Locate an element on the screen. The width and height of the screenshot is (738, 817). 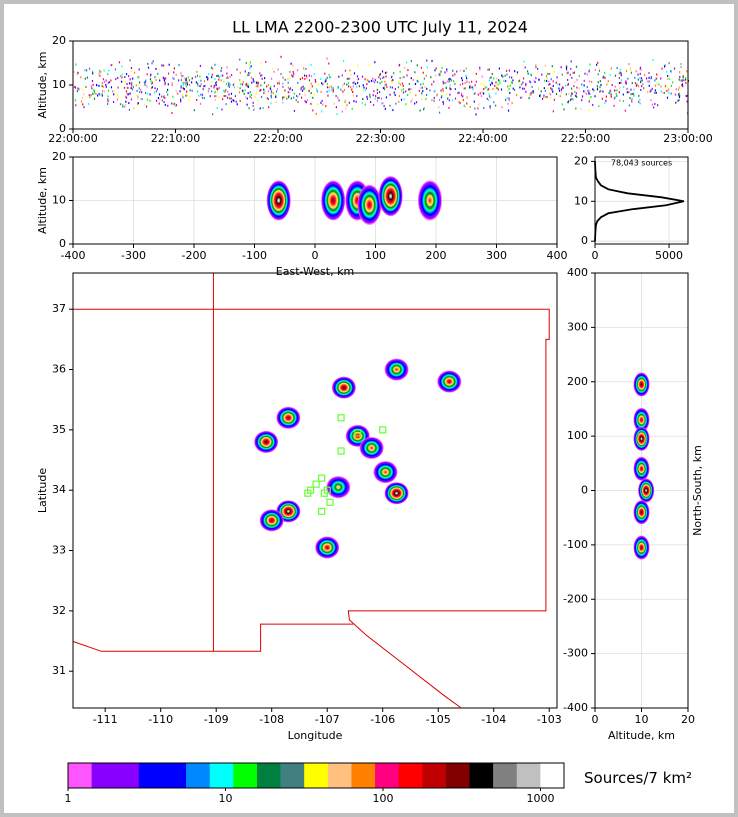
station is located at coordinates (327, 490).